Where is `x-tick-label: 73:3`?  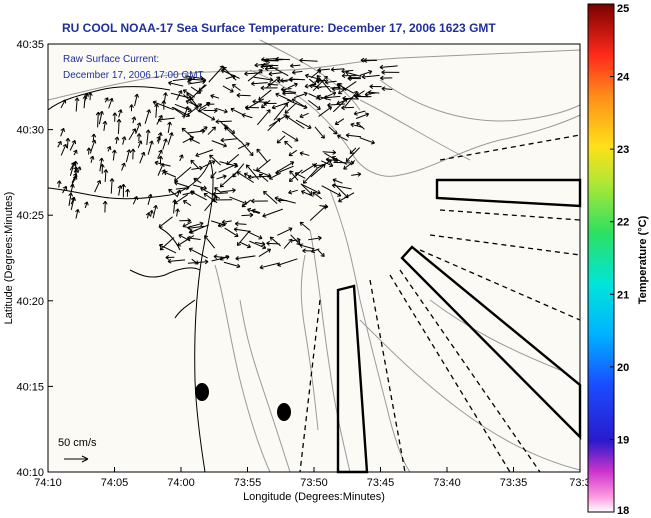
x-tick-label: 73:3 is located at coordinates (579, 483).